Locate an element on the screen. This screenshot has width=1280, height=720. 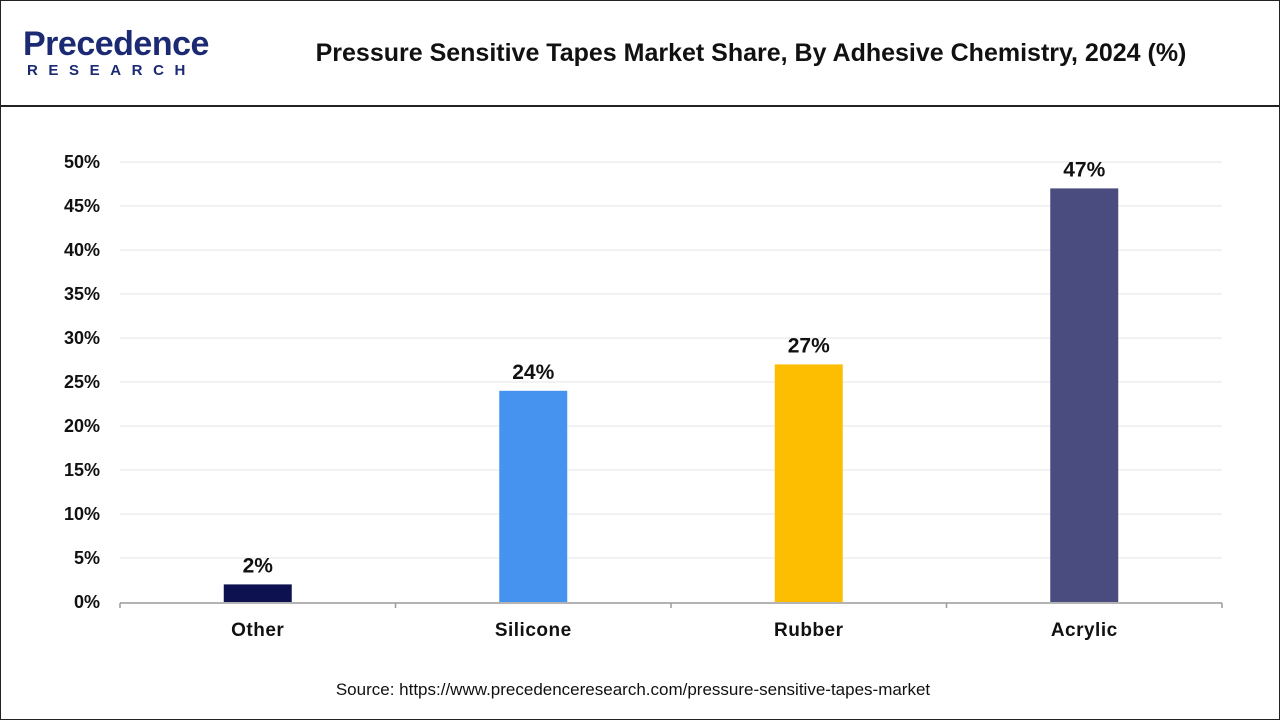
x-tick-label-silicone: Silicone is located at coordinates (533, 630).